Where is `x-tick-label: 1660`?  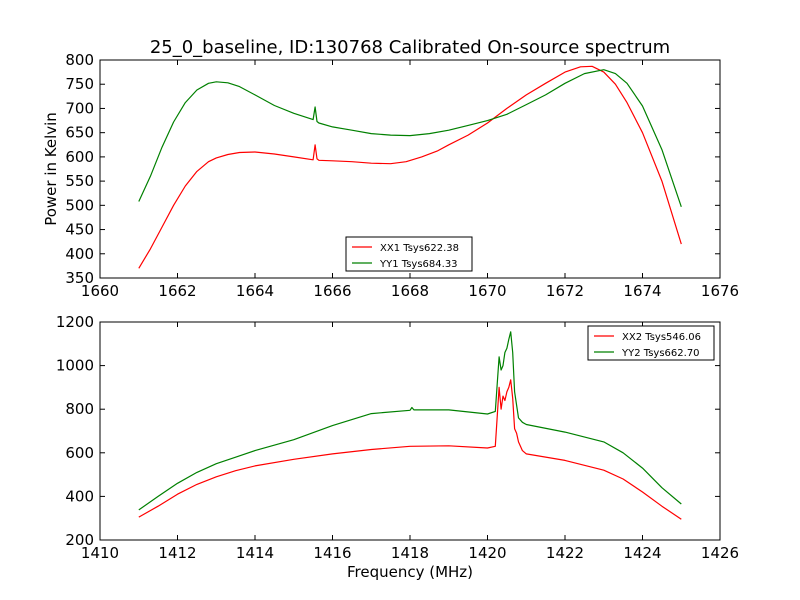
x-tick-label: 1660 is located at coordinates (100, 291).